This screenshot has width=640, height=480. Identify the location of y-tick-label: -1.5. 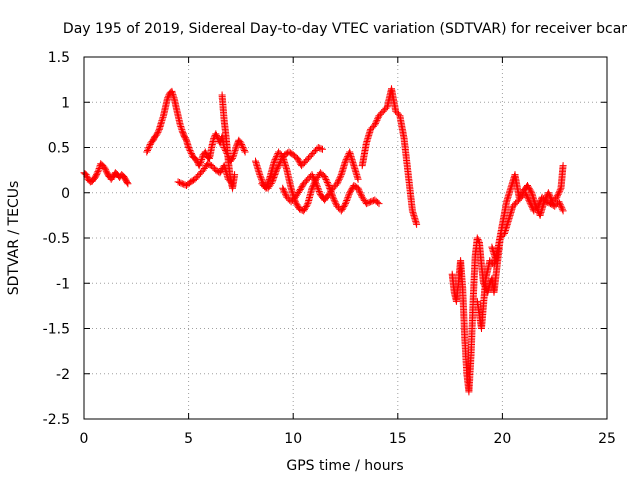
(56, 330).